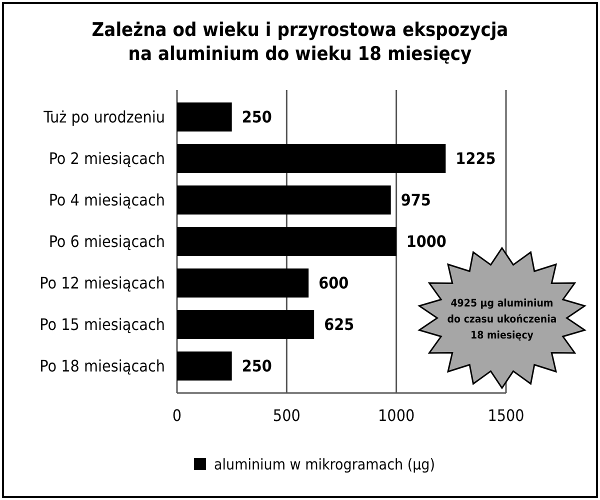 This screenshot has width=600, height=500. Describe the element at coordinates (396, 415) in the screenshot. I see `x-tick-label: 1000` at that location.